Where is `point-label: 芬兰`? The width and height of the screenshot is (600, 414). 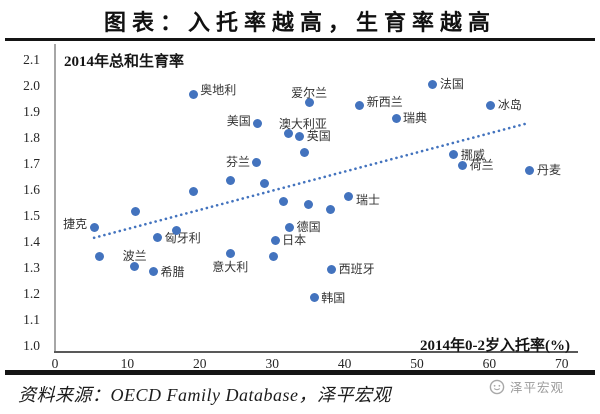
point-label: 芬兰 is located at coordinates (237, 162).